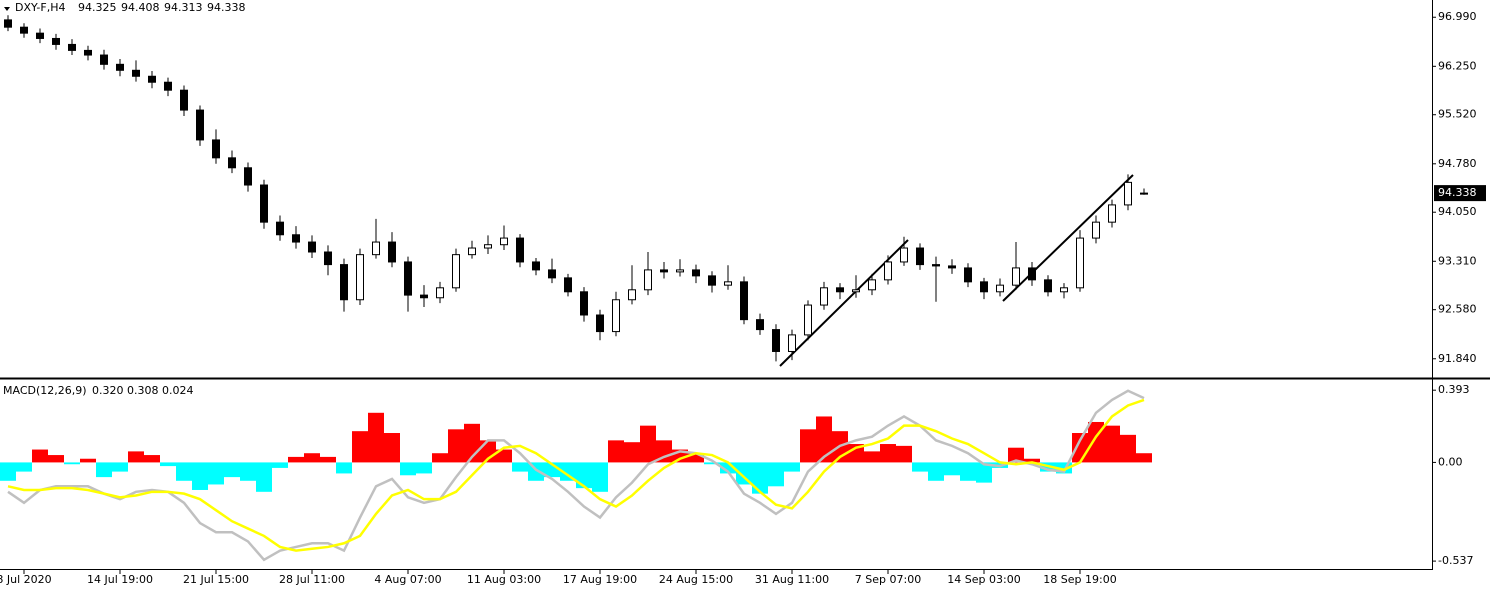 Image resolution: width=1490 pixels, height=589 pixels. What do you see at coordinates (1455, 560) in the screenshot?
I see `y-tick-label: -0.537` at bounding box center [1455, 560].